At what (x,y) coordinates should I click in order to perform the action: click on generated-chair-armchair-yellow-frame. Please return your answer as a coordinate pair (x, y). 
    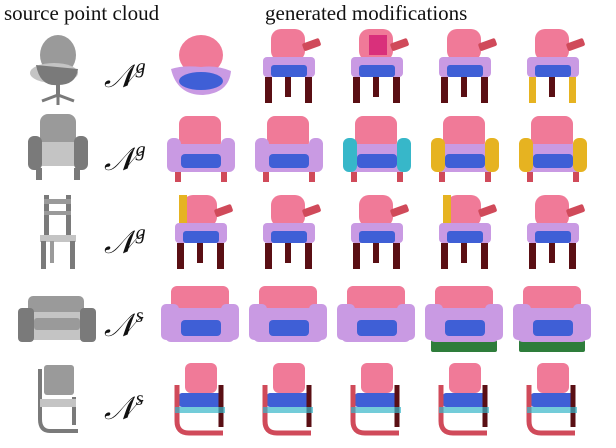
    Looking at the image, I should click on (552, 67).